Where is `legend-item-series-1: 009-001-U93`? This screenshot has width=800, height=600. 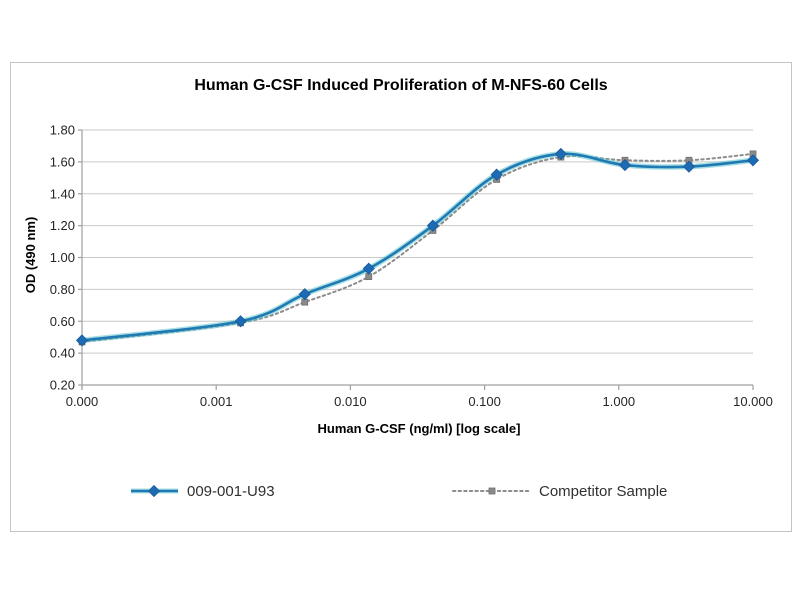 legend-item-series-1: 009-001-U93 is located at coordinates (202, 491).